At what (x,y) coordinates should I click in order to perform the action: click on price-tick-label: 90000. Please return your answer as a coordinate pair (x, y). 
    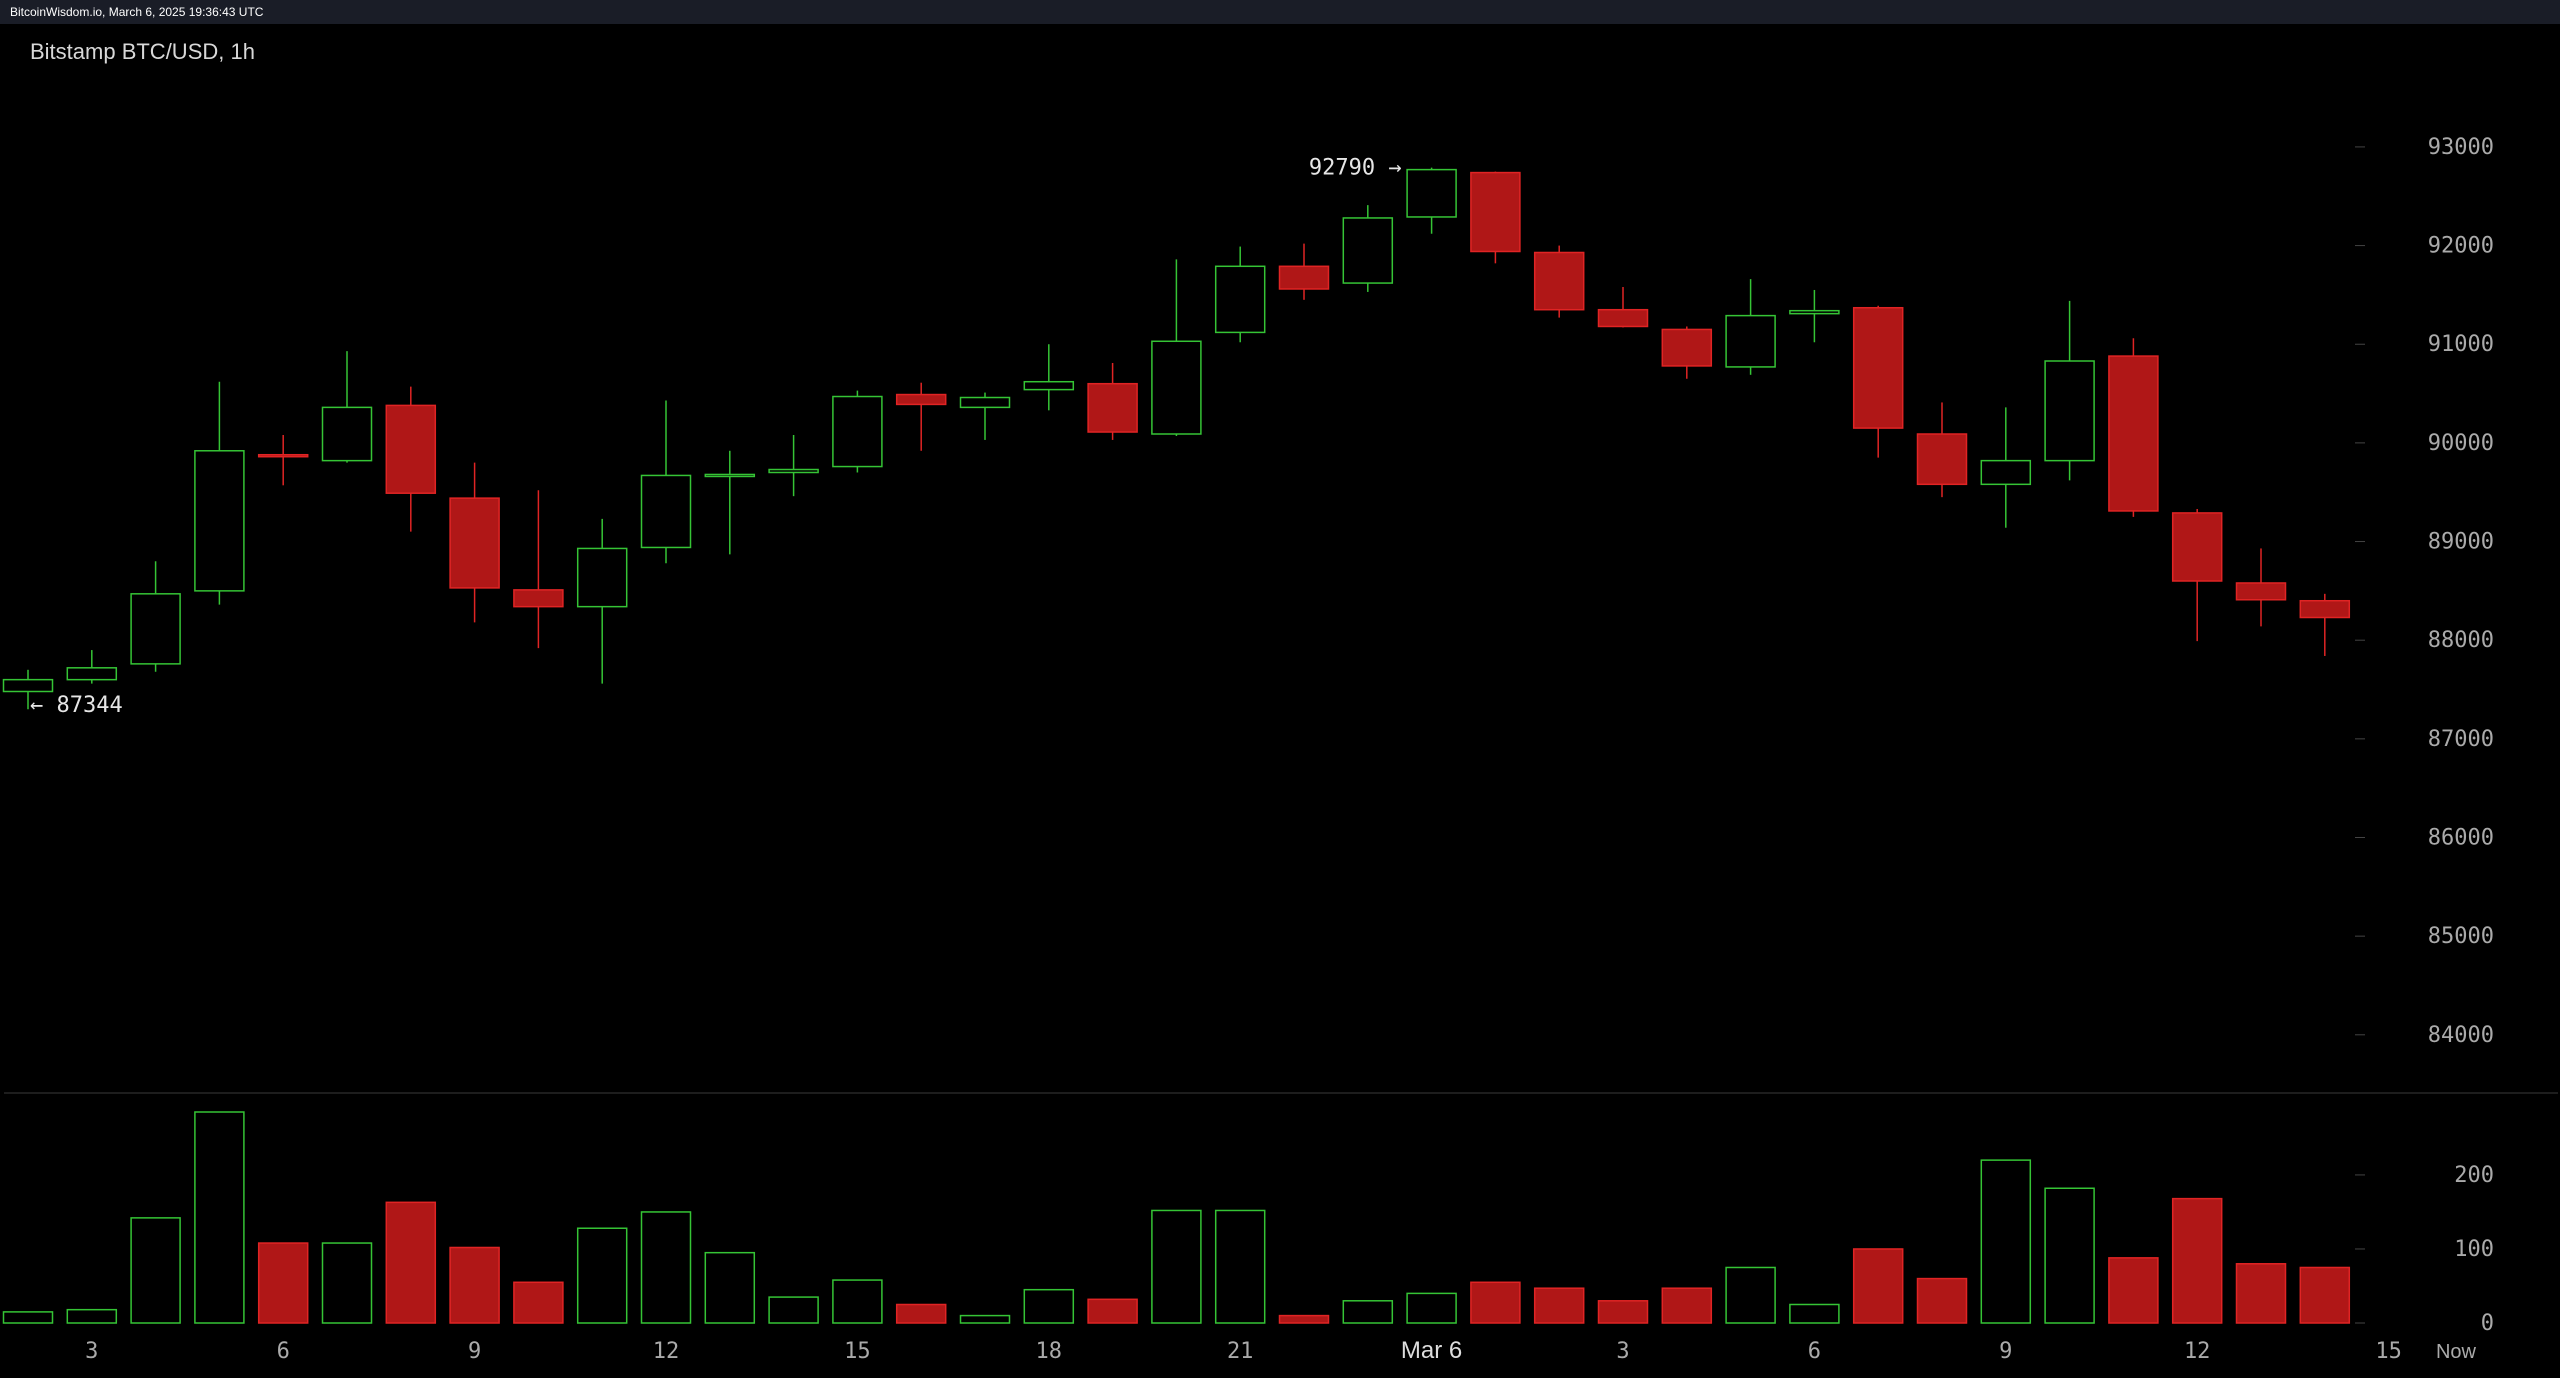
    Looking at the image, I should click on (2461, 443).